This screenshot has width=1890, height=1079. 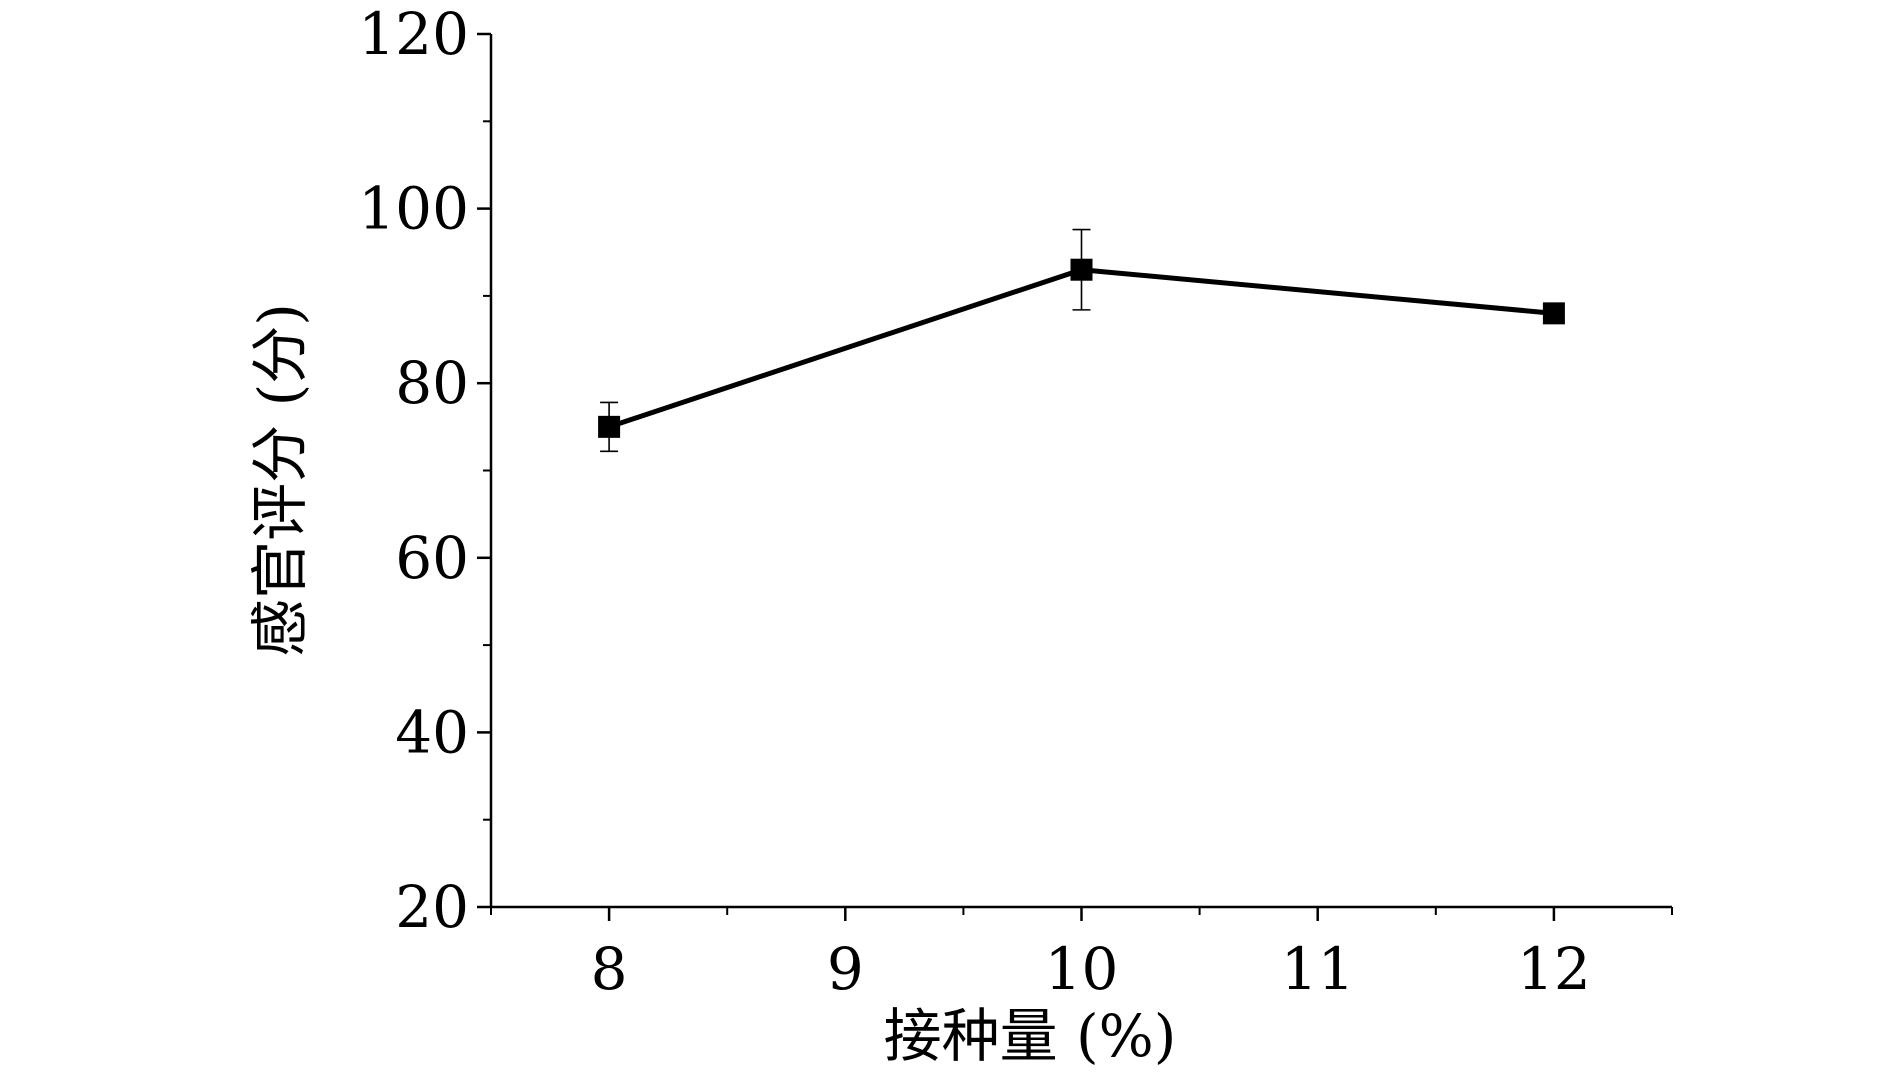 I want to click on x-axis-title: 接种量 (%), so click(x=1030, y=1036).